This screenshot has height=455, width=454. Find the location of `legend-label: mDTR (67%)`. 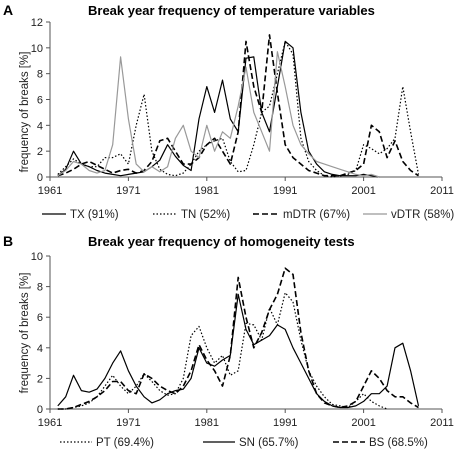

legend-label: mDTR (67%) is located at coordinates (316, 215).